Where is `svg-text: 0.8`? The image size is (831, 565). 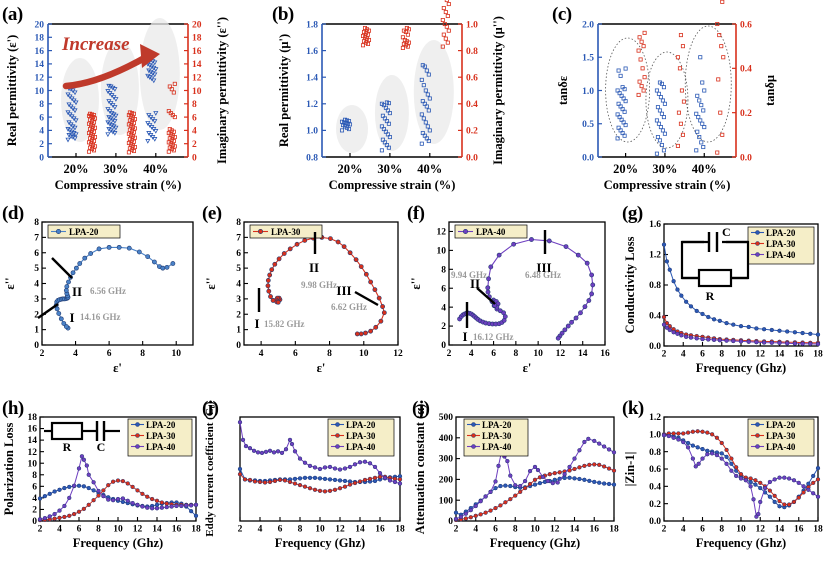 svg-text: 0.8 is located at coordinates (655, 453).